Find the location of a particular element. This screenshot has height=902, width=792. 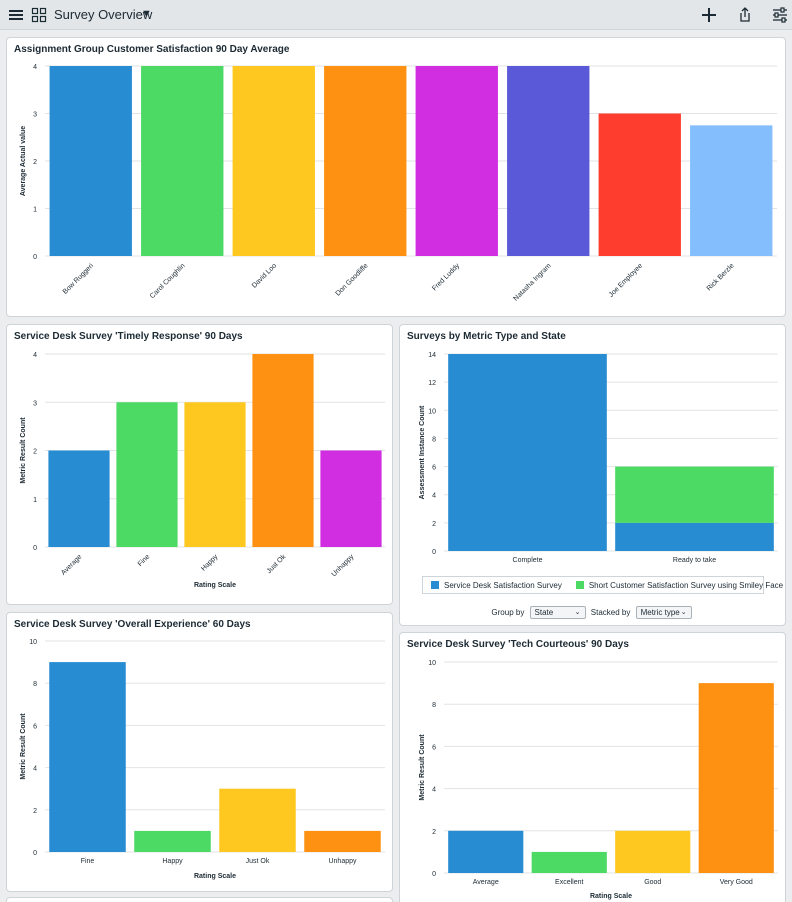

group-by-select: State ⌄ is located at coordinates (557, 612).